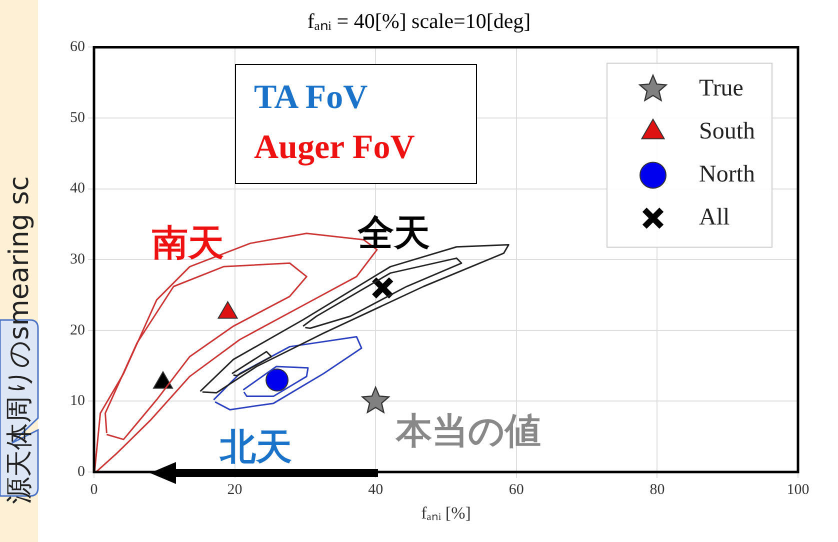  I want to click on text: 源天体周りのsmearing sc, so click(20, 340).